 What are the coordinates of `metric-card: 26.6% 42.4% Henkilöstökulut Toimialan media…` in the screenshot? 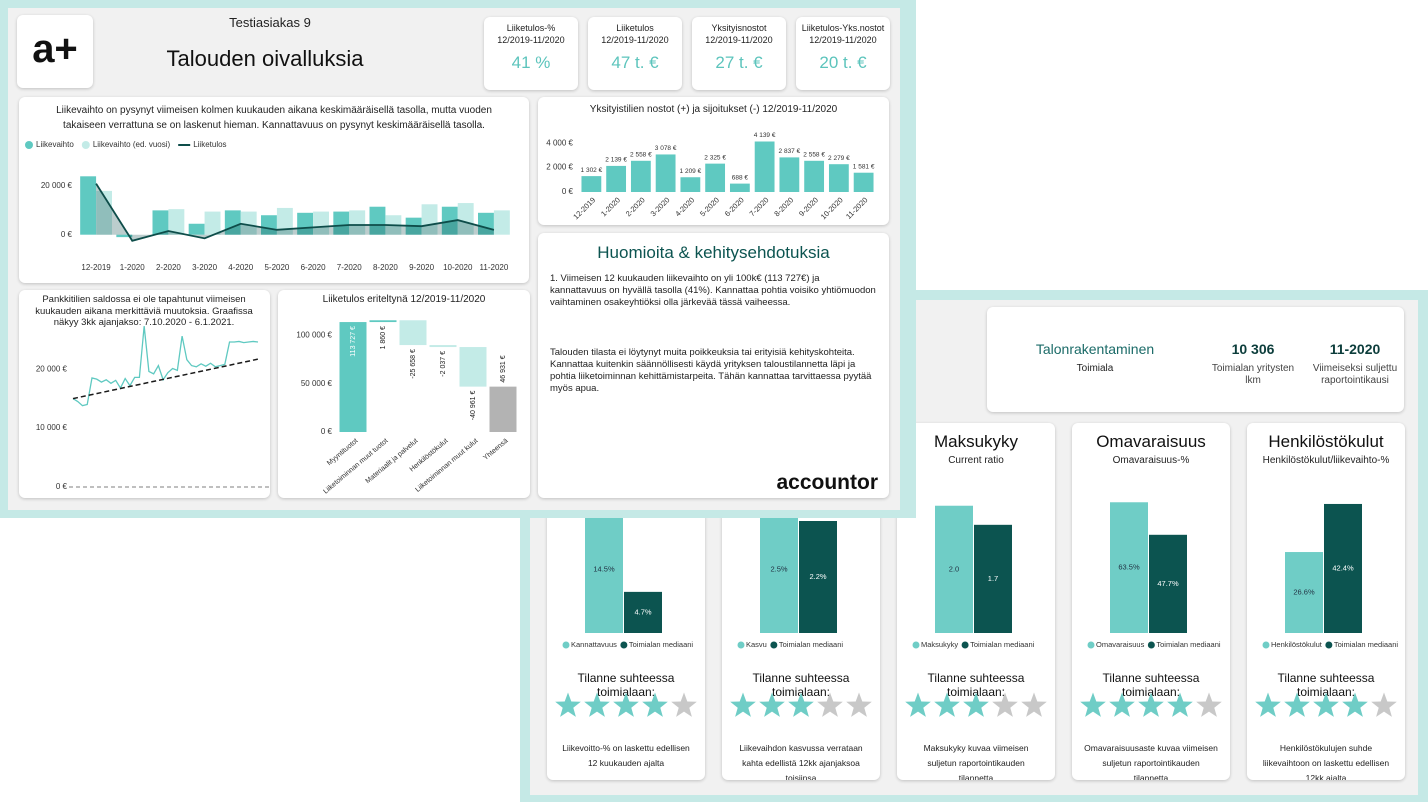 It's located at (1326, 601).